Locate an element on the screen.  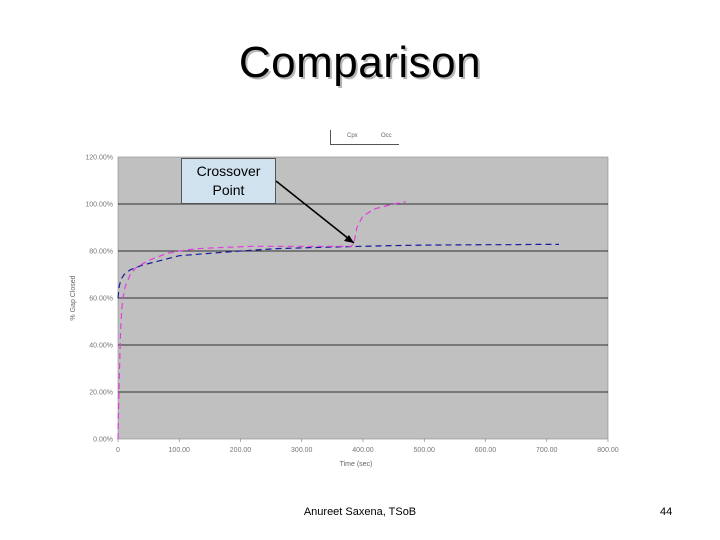
x-tick-label: 600.00 is located at coordinates (486, 450).